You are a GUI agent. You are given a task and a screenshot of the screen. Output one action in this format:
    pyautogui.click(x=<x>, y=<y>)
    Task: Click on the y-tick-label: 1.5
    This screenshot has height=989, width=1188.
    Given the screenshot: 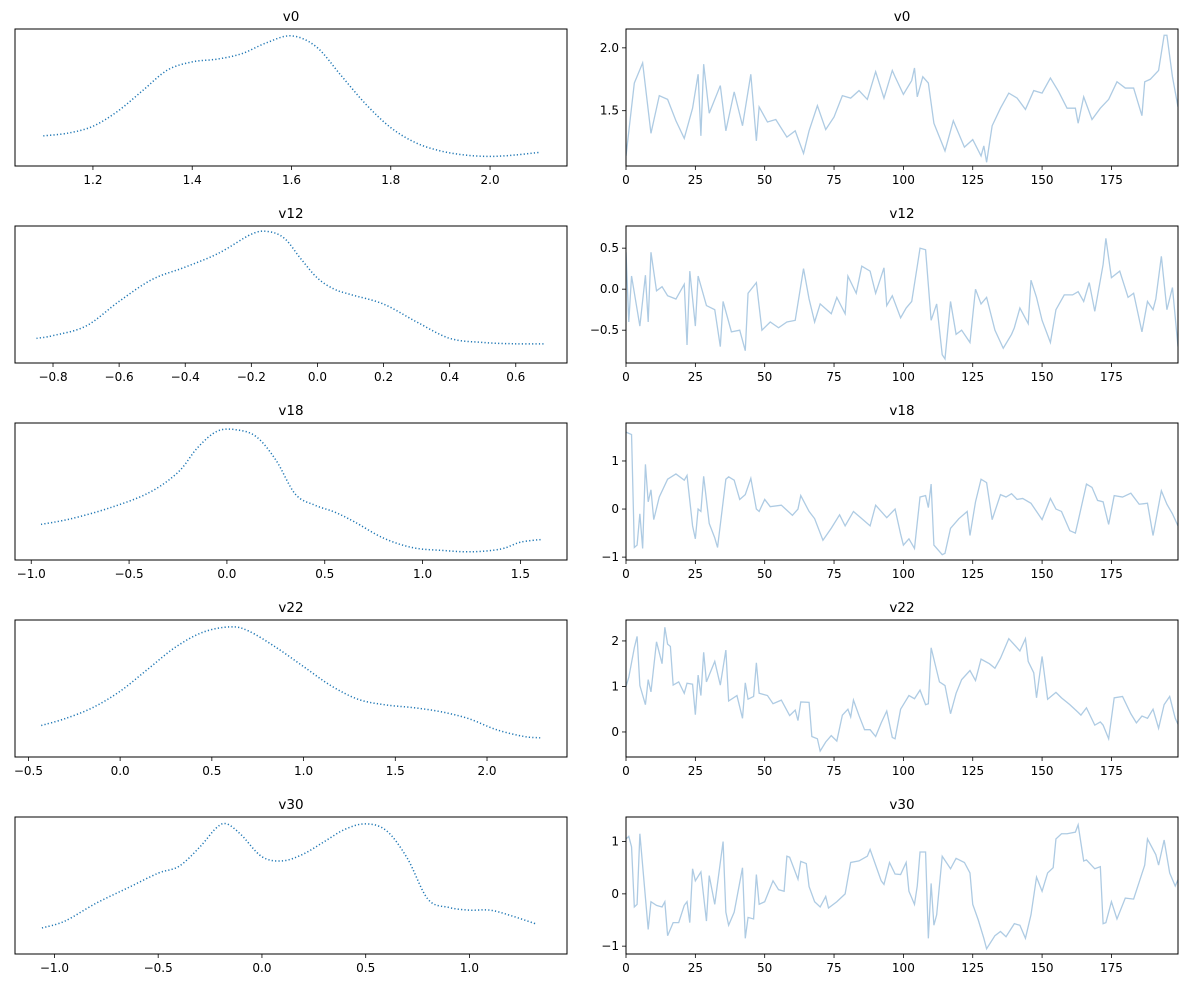 What is the action you would take?
    pyautogui.click(x=609, y=111)
    